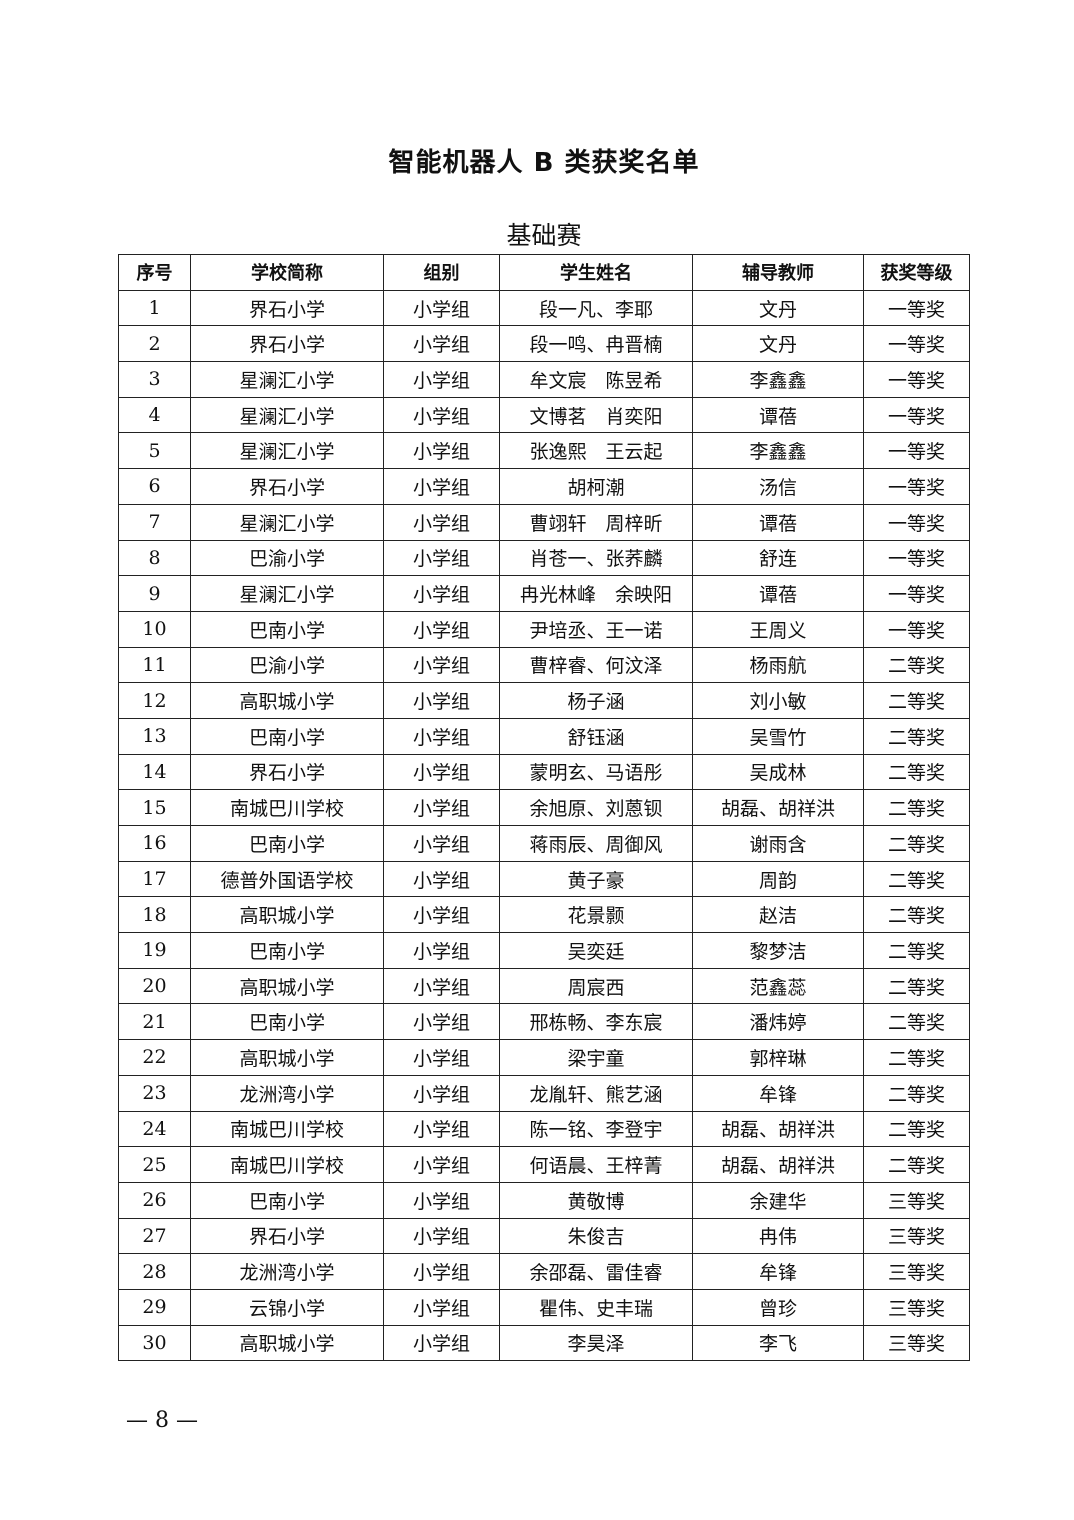 The image size is (1074, 1520). Describe the element at coordinates (596, 807) in the screenshot. I see `cell-students: 余旭原、刘蒽钡` at that location.